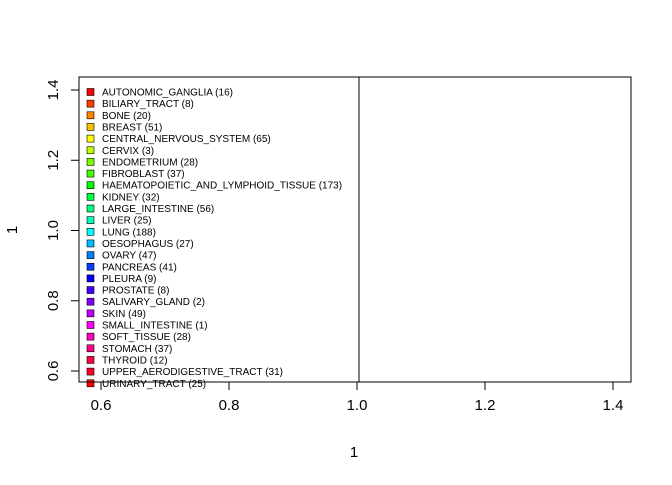  What do you see at coordinates (148, 244) in the screenshot?
I see `legend-label: OESOPHAGUS (27)` at bounding box center [148, 244].